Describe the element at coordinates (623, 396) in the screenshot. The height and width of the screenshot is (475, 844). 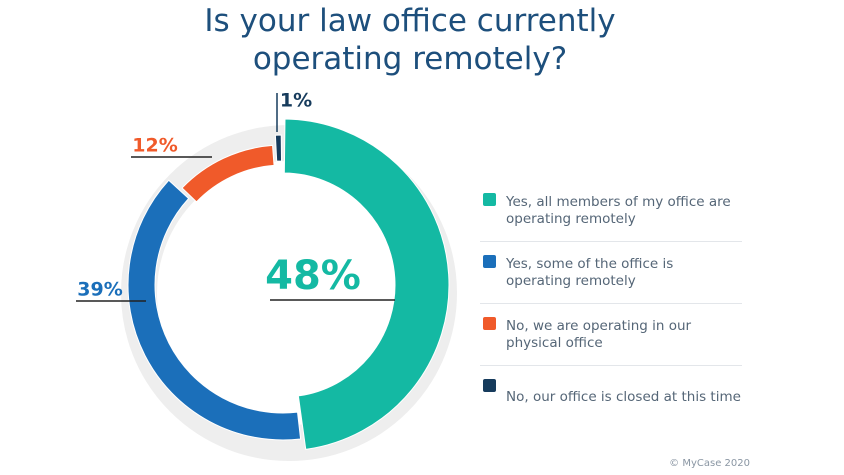
I see `legend-label: No, our office is closed at this time` at that location.